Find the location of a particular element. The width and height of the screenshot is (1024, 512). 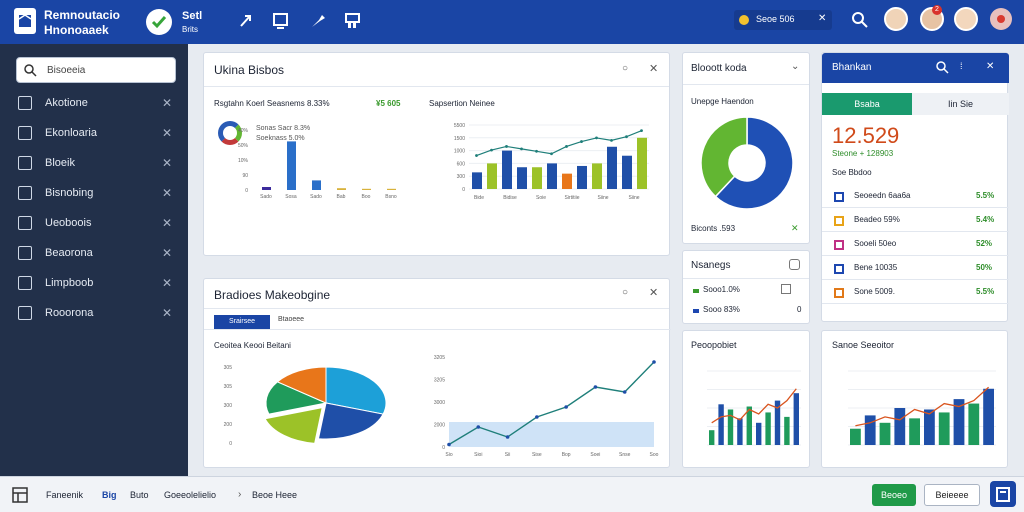

item-value: 52% is located at coordinates (984, 243).